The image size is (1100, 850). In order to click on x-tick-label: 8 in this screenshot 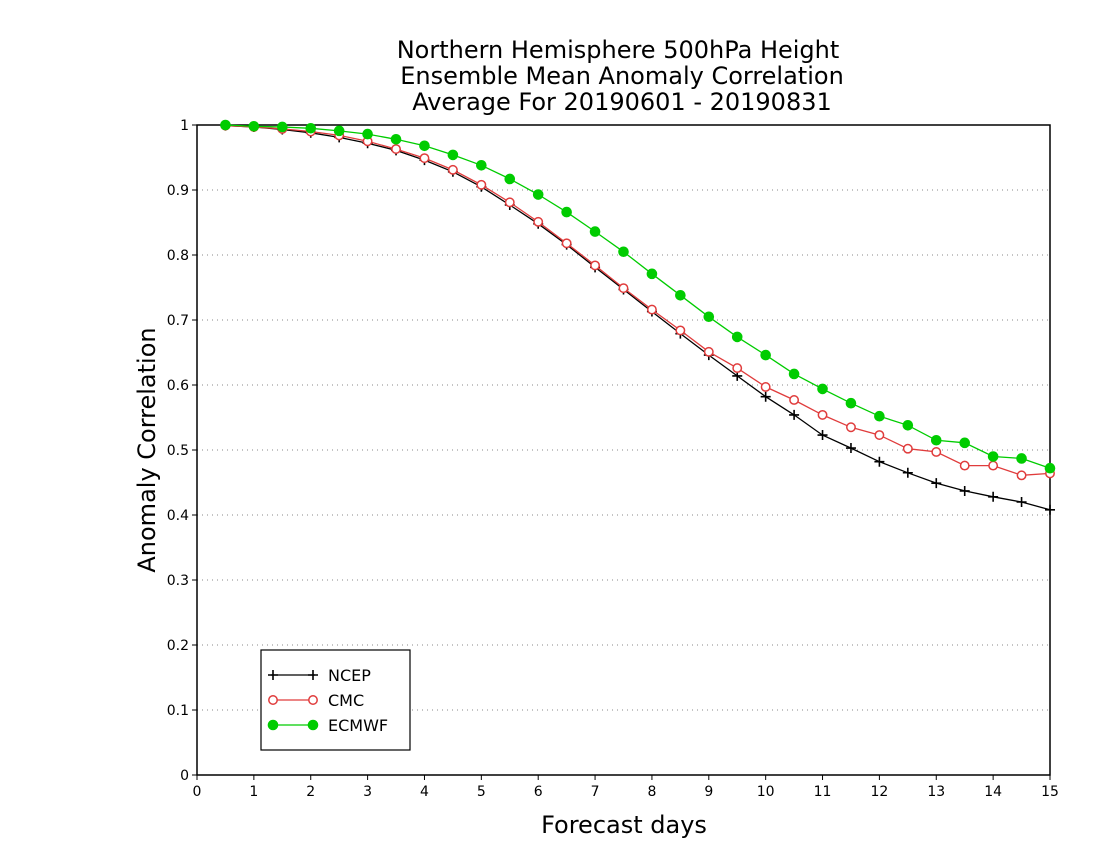, I will do `click(651, 792)`.